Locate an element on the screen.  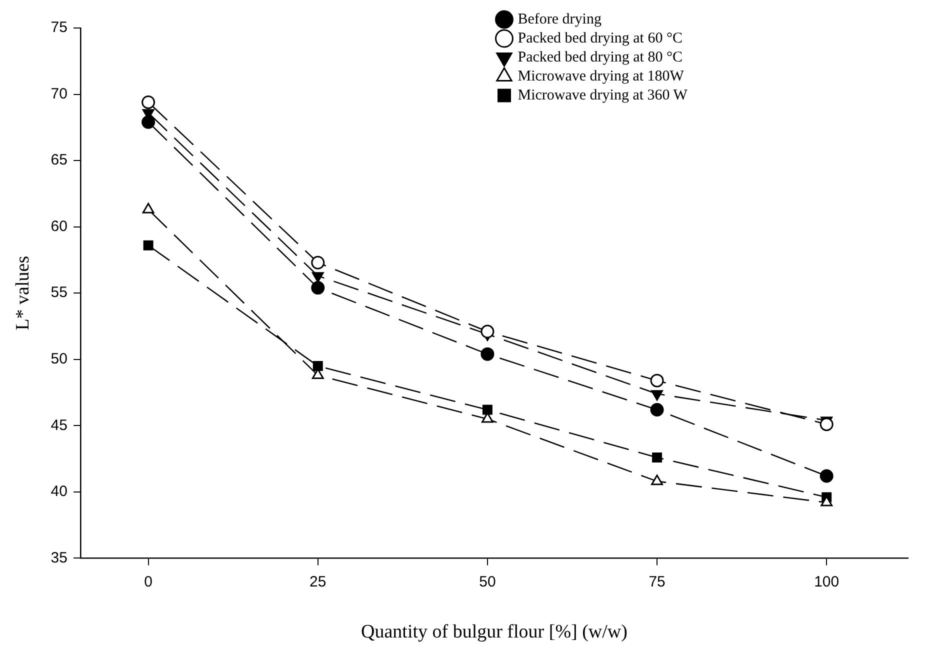
legend-label: Before drying is located at coordinates (560, 19).